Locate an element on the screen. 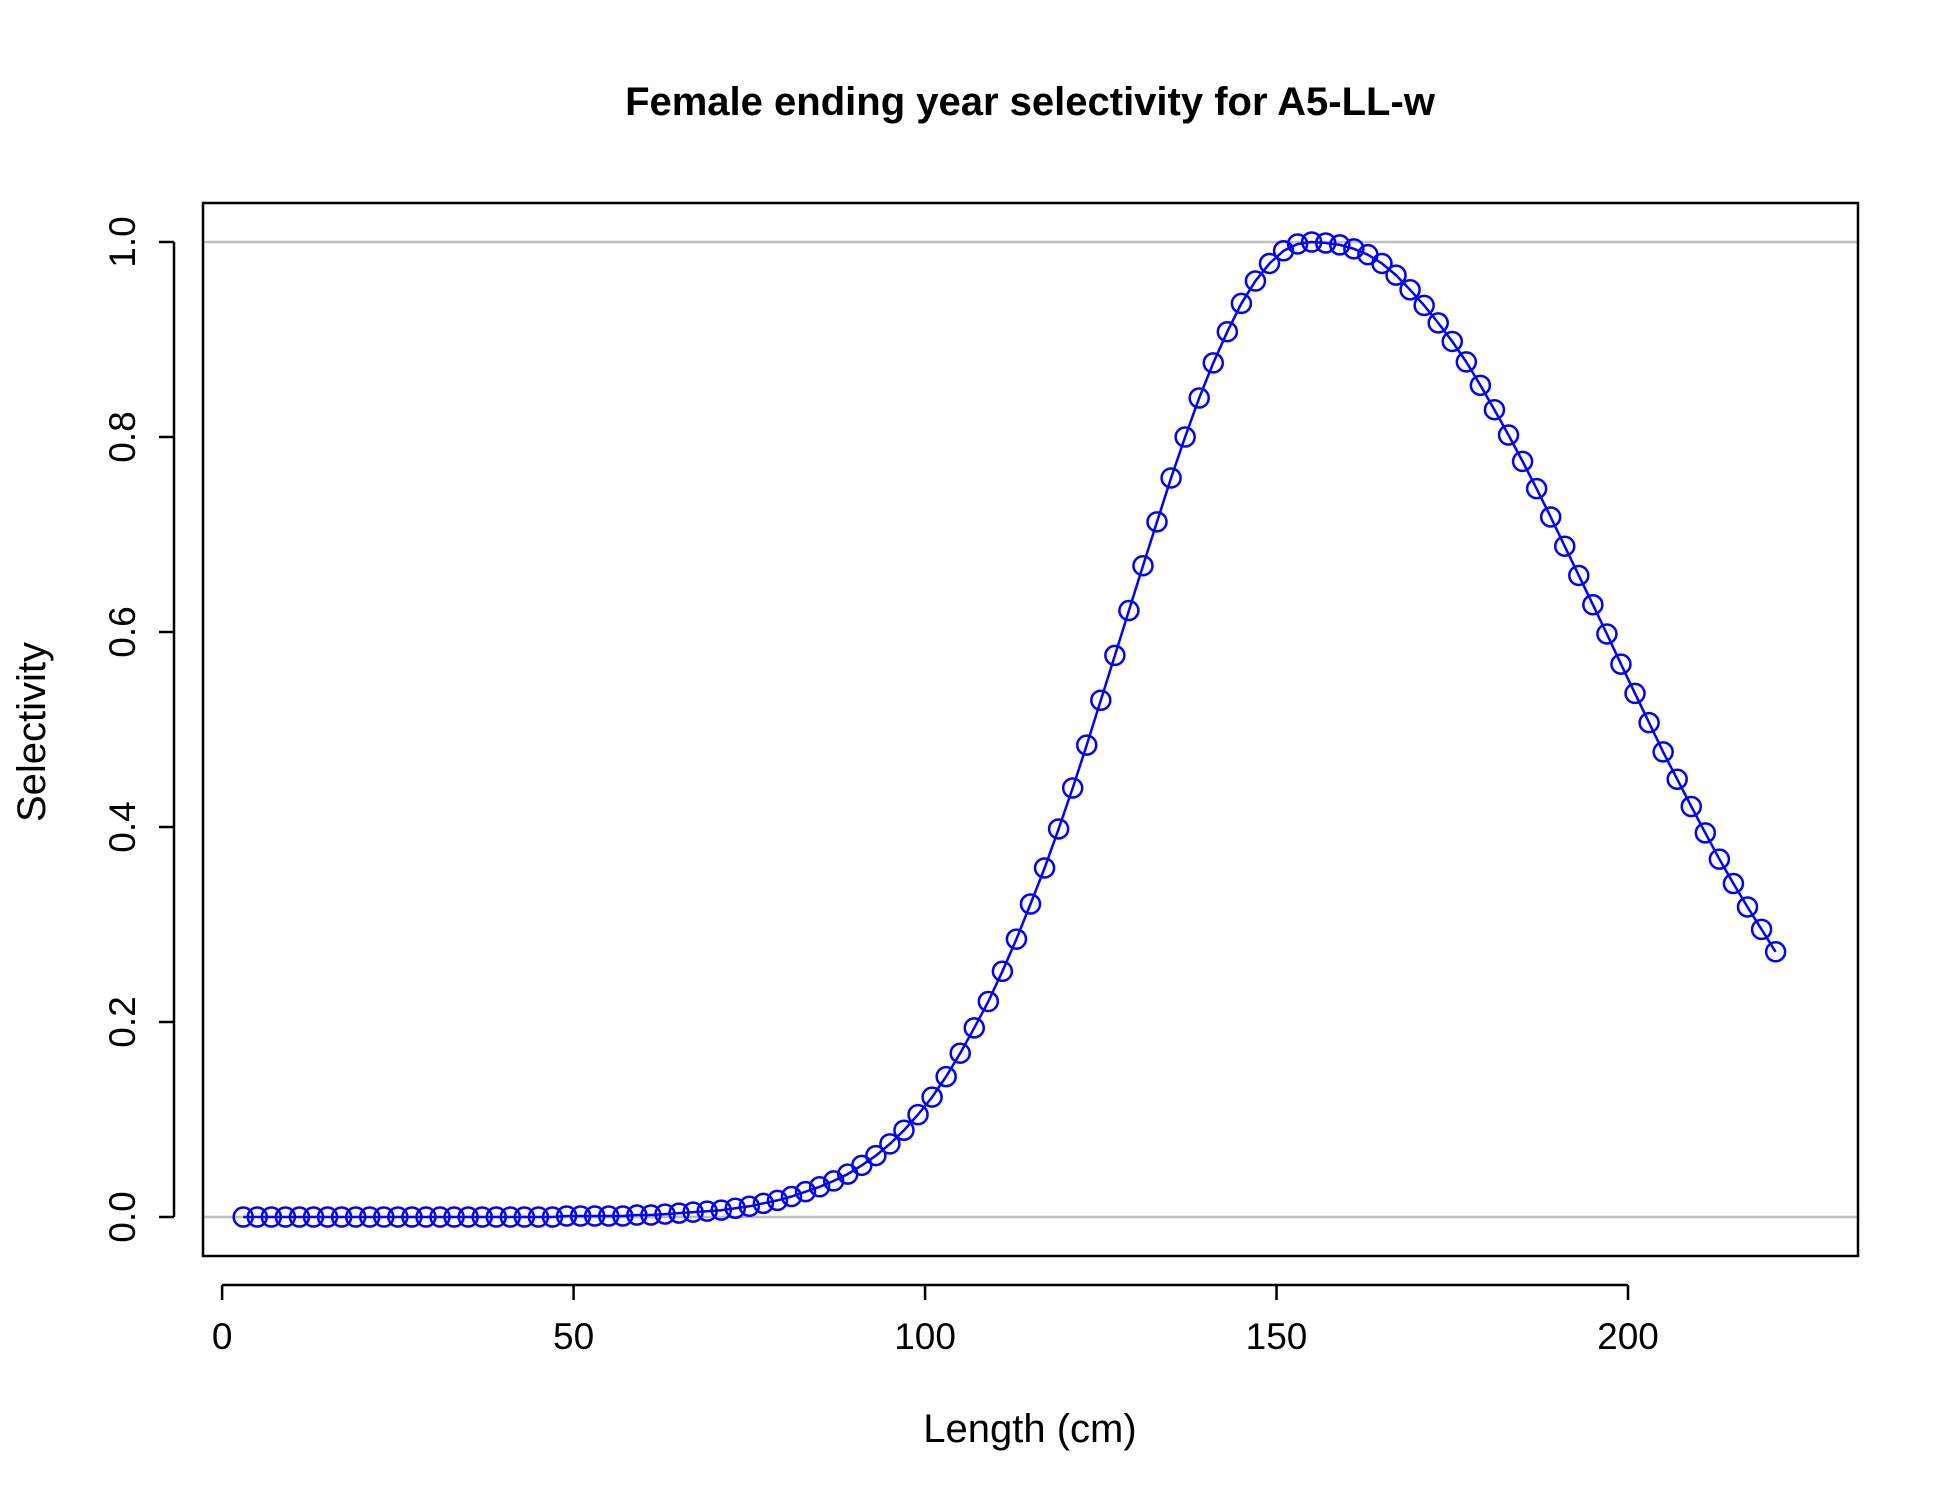  y-tick-label: 0.8 is located at coordinates (122, 436).